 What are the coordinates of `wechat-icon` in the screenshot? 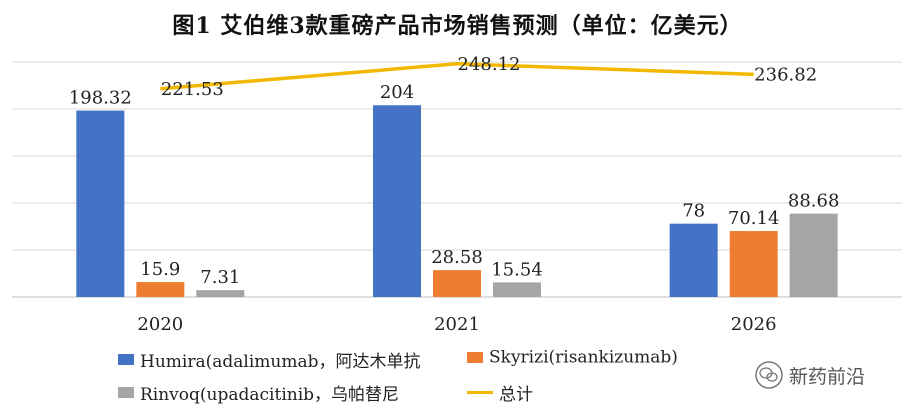 It's located at (769, 375).